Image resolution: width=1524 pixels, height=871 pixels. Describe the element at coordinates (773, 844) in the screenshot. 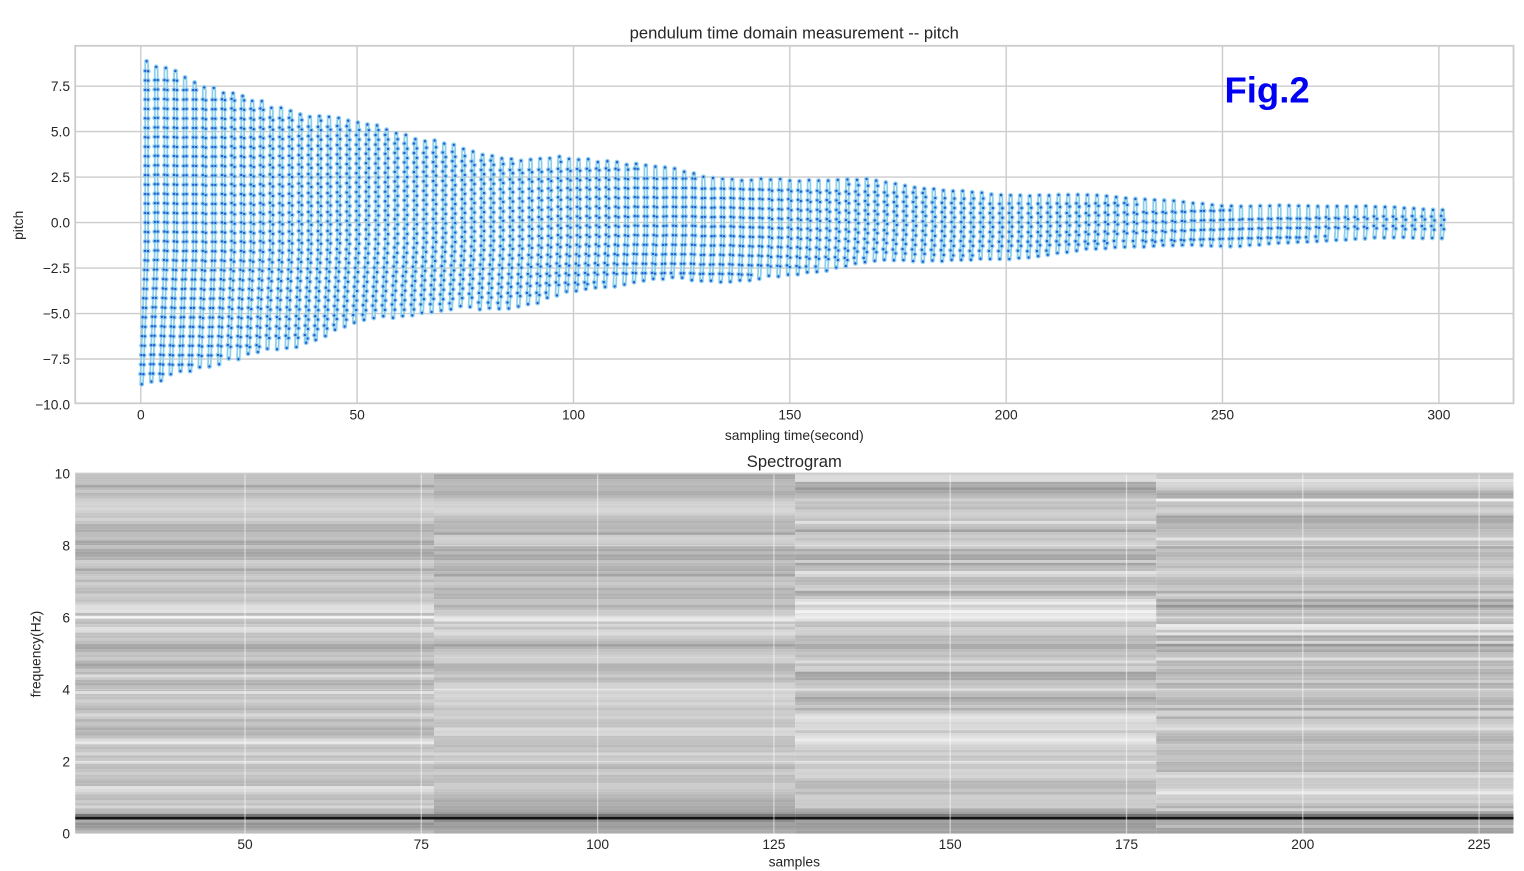

I see `svg-text: 125` at that location.